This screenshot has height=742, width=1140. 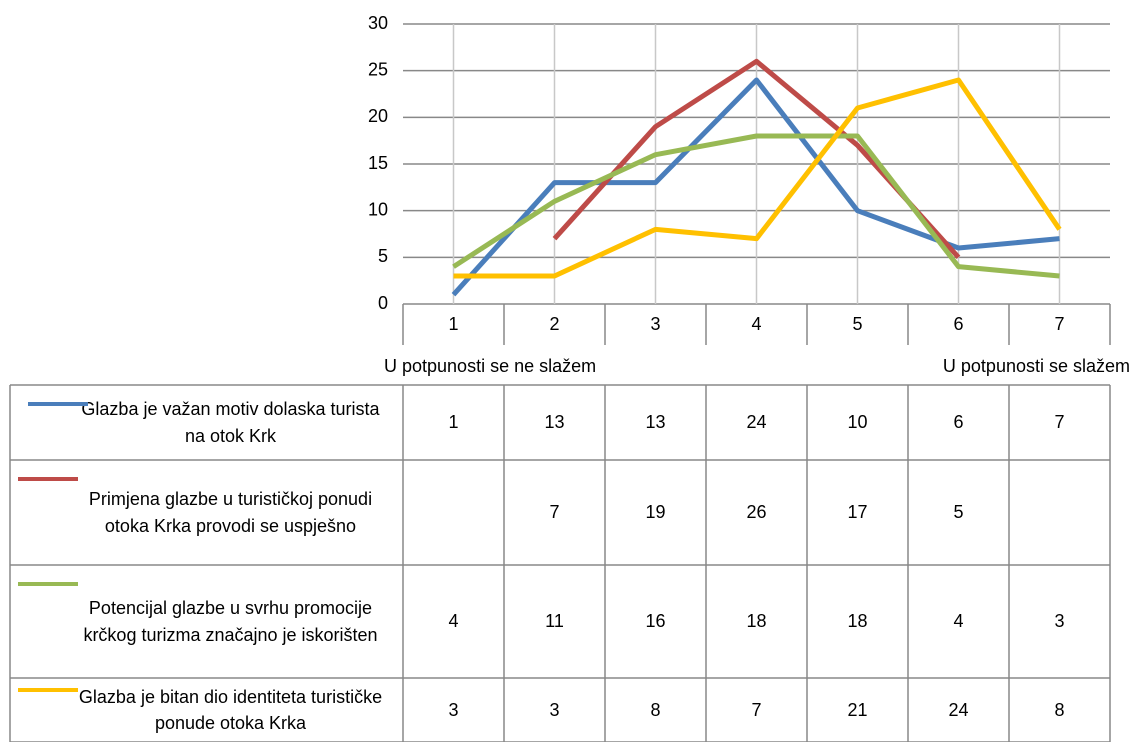 What do you see at coordinates (1036, 366) in the screenshot?
I see `axis-note: U potpunosti se slažem` at bounding box center [1036, 366].